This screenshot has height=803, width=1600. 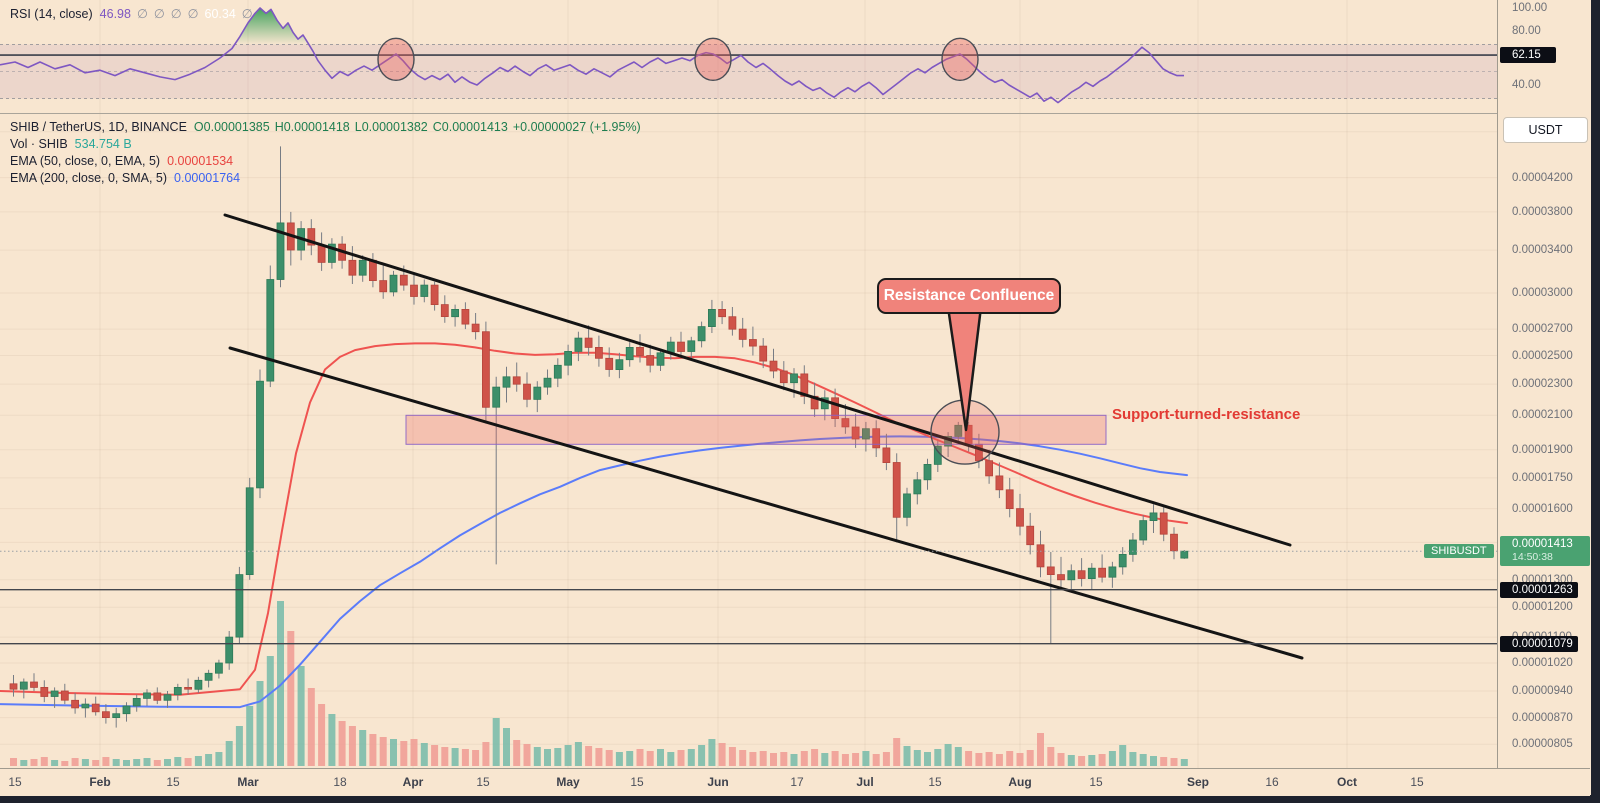 I want to click on rsi-legend: RSI (14, close) 46.98 ∅ ∅ ∅ ∅ 60.34 ∅, so click(x=134, y=14).